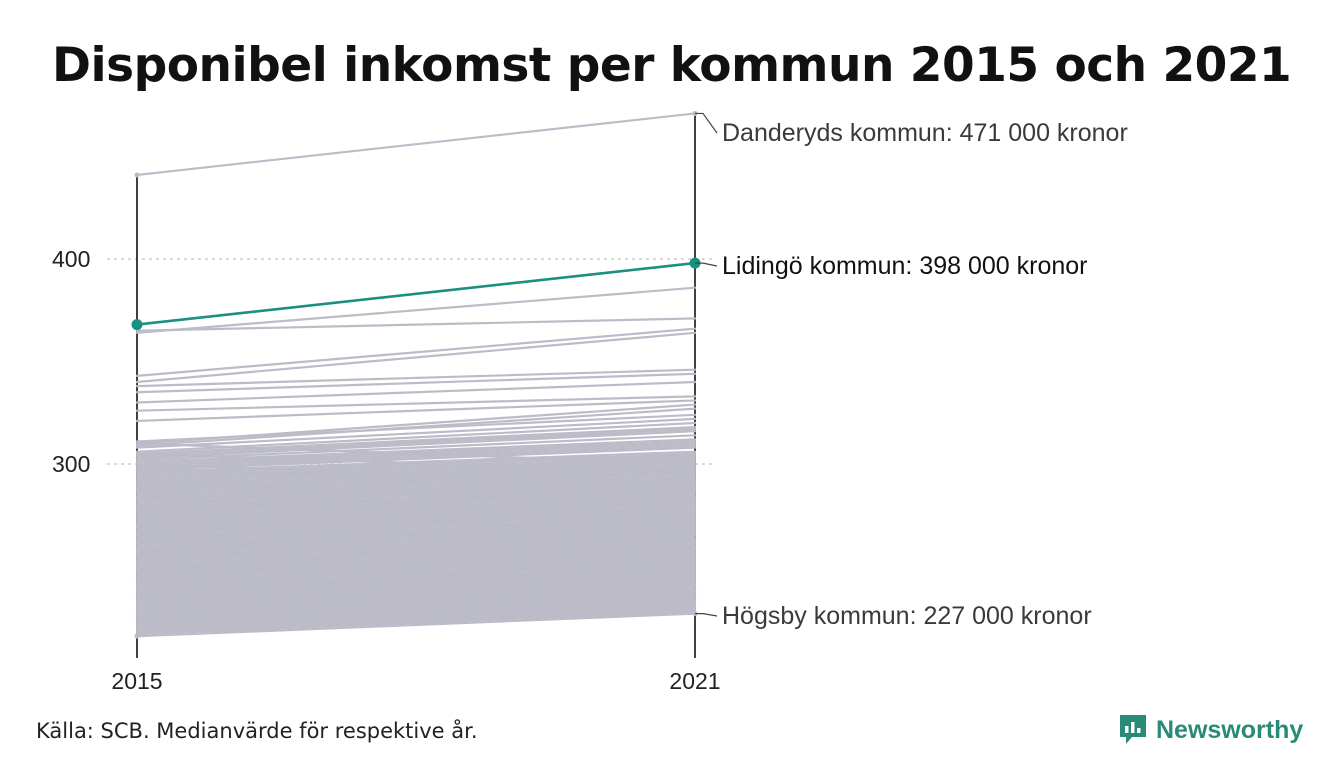  I want to click on hgsby-line, so click(416, 625).